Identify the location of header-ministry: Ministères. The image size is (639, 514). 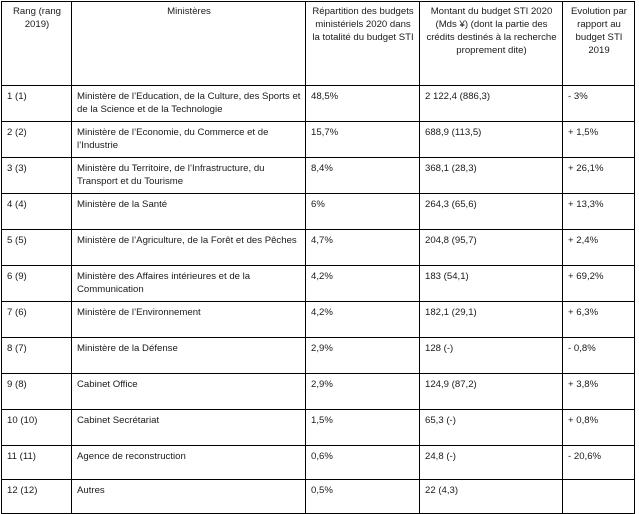
(188, 43).